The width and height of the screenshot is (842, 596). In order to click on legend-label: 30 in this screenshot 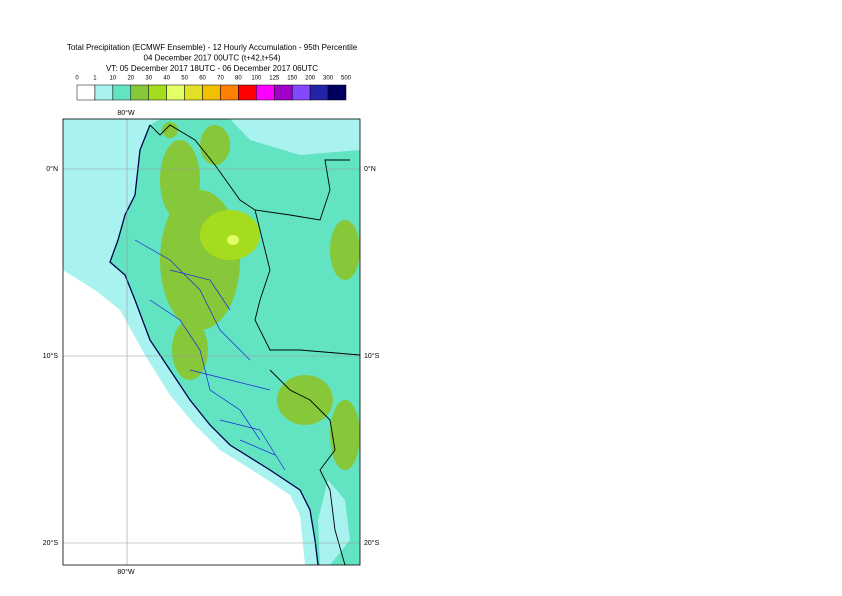, I will do `click(148, 79)`.